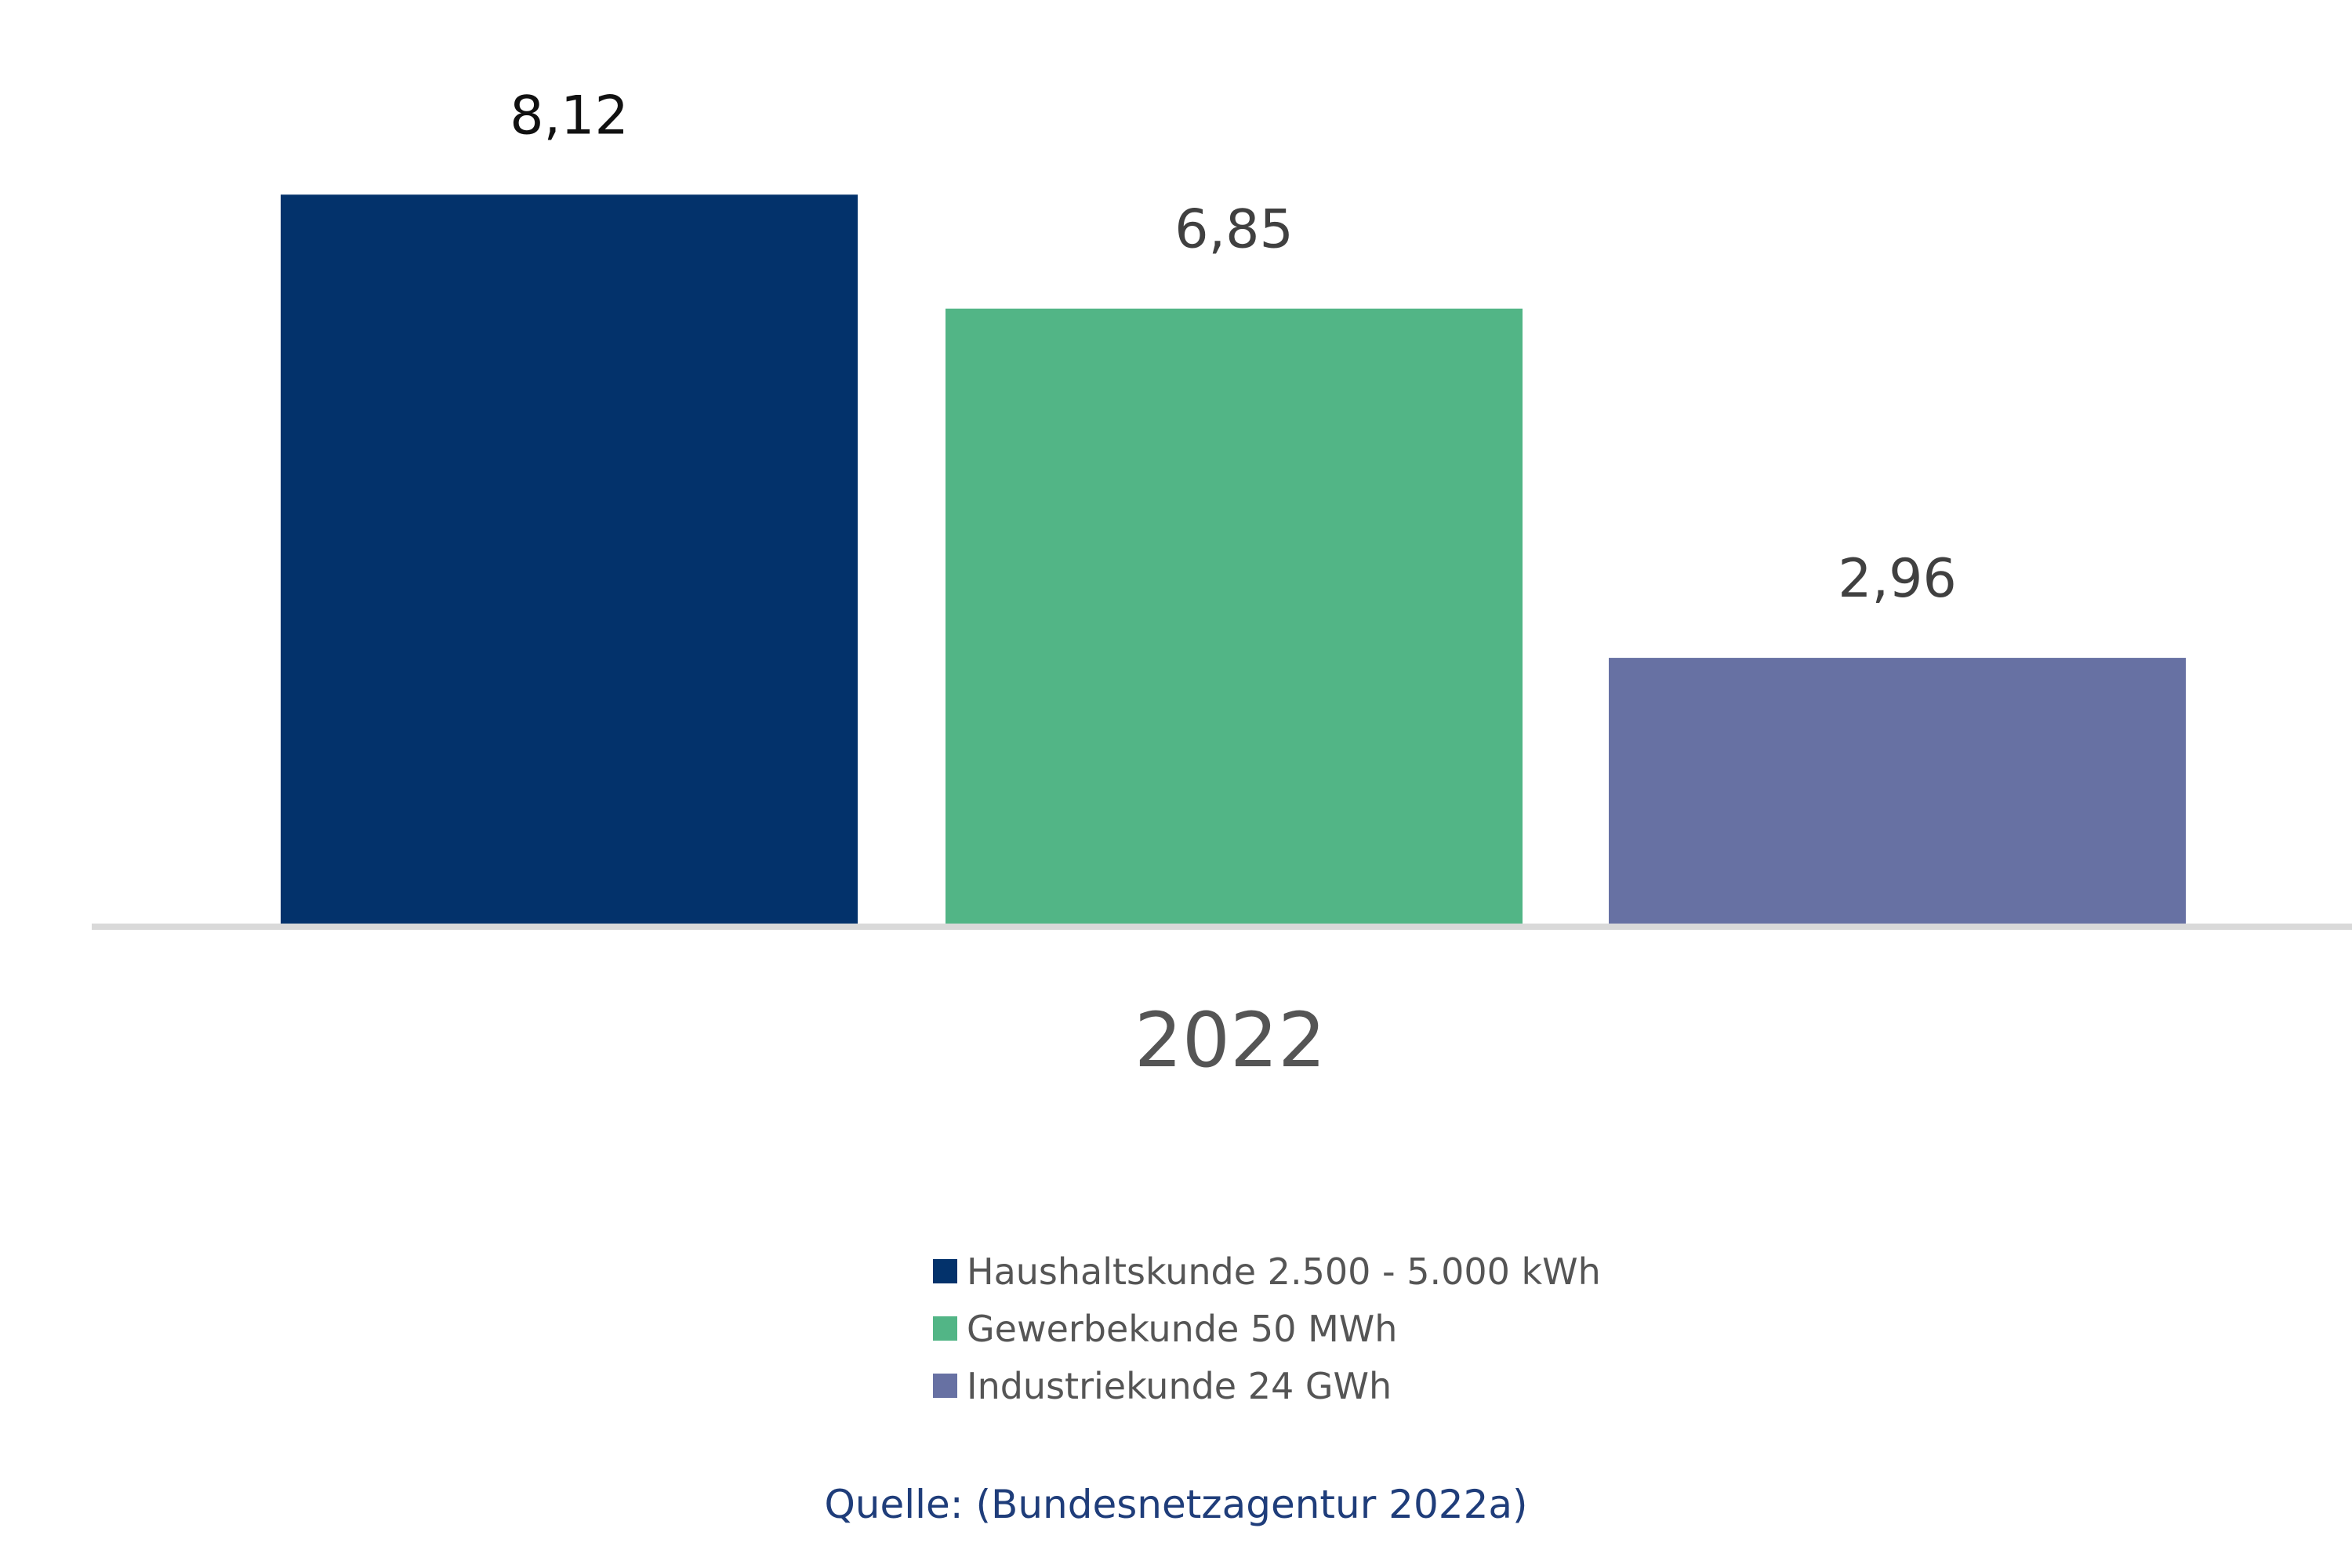 Image resolution: width=2352 pixels, height=1568 pixels. Describe the element at coordinates (1233, 230) in the screenshot. I see `data-label-gewerbekunde: 6,85` at that location.